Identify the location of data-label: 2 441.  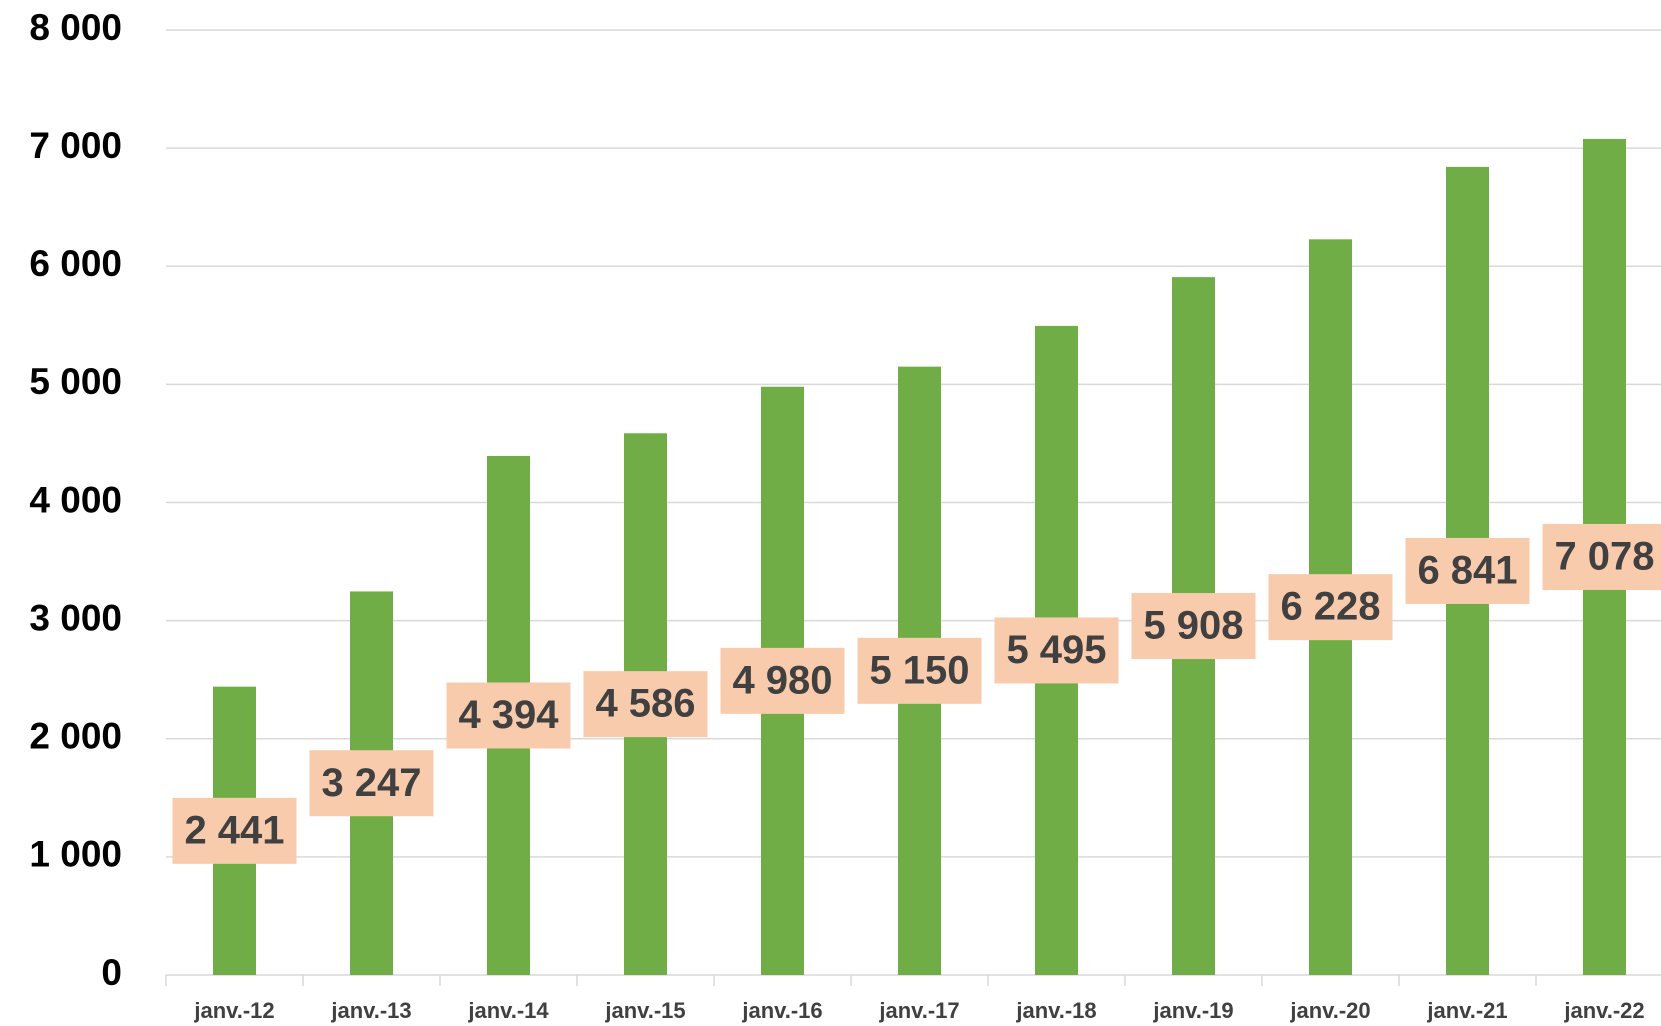
(234, 830).